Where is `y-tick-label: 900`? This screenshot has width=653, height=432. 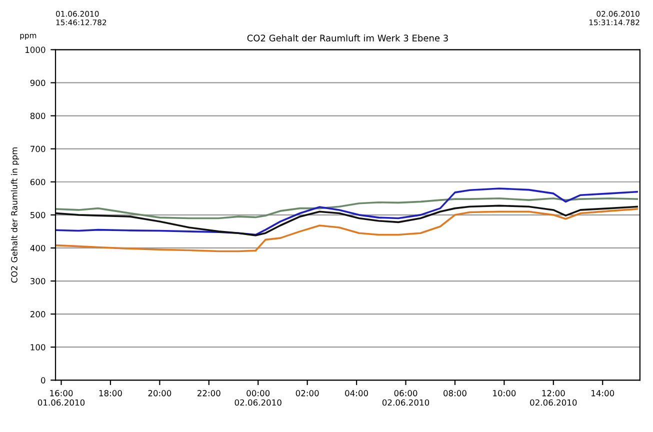
y-tick-label: 900 is located at coordinates (38, 83).